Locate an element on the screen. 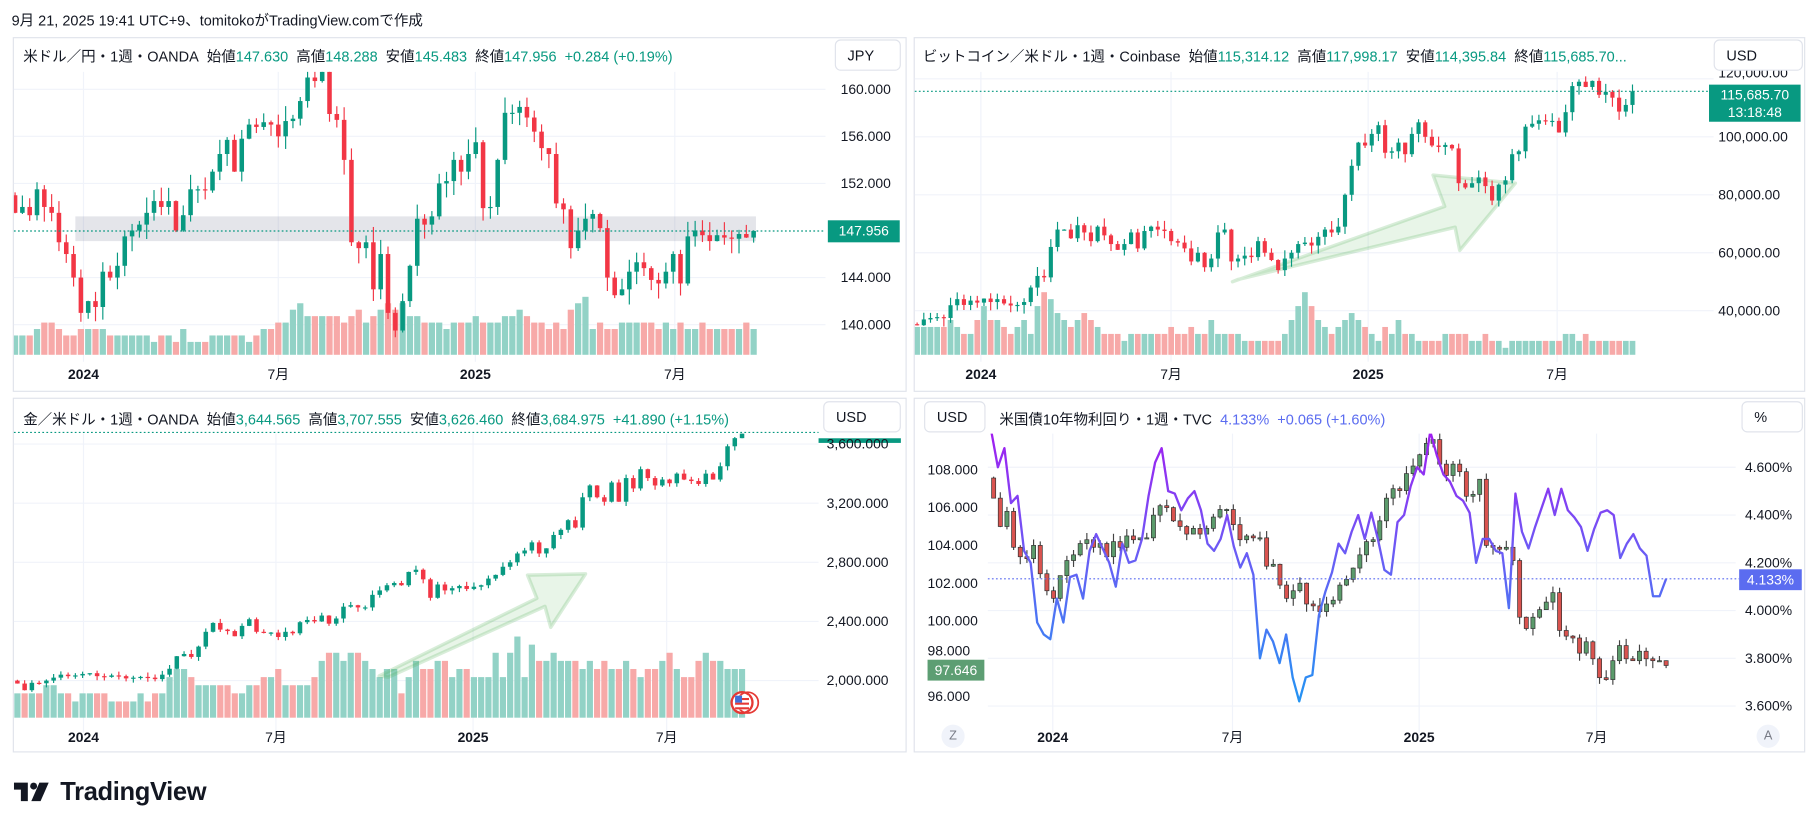 The height and width of the screenshot is (829, 1818). legend-label: 安値 is located at coordinates (420, 419).